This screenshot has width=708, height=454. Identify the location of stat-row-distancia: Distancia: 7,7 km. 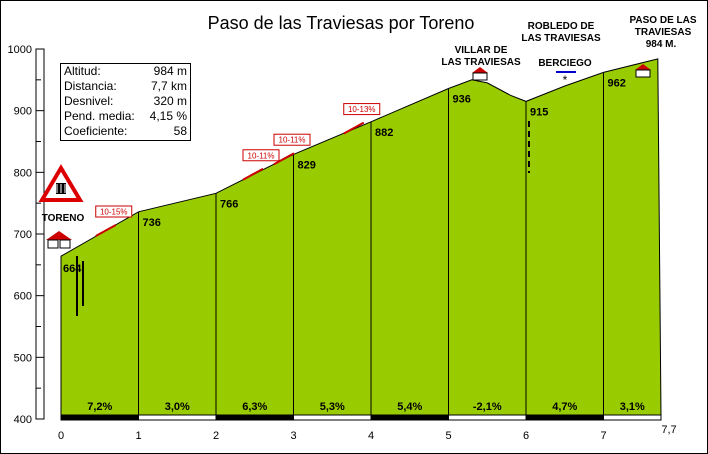
(125, 86).